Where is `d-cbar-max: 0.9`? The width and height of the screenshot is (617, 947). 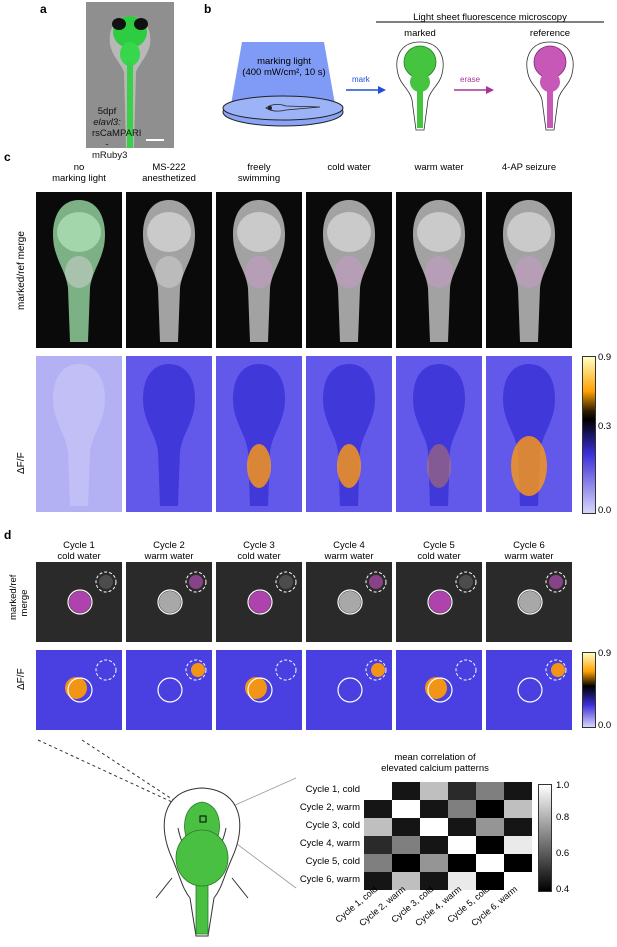
d-cbar-max: 0.9 is located at coordinates (605, 653).